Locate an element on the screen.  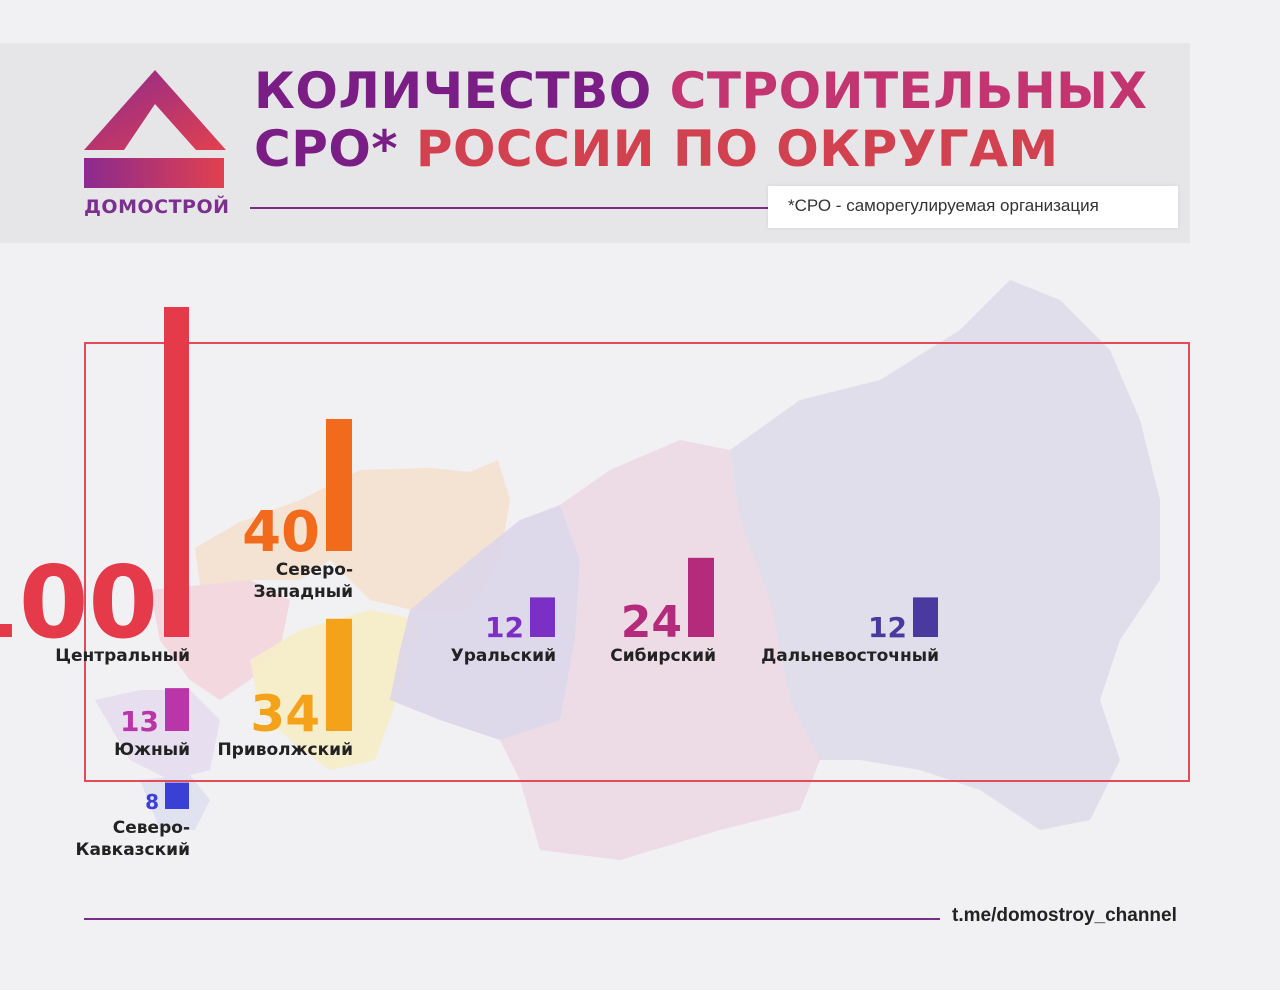
footnote-box: *СРО - саморегулируемая организация is located at coordinates (973, 207).